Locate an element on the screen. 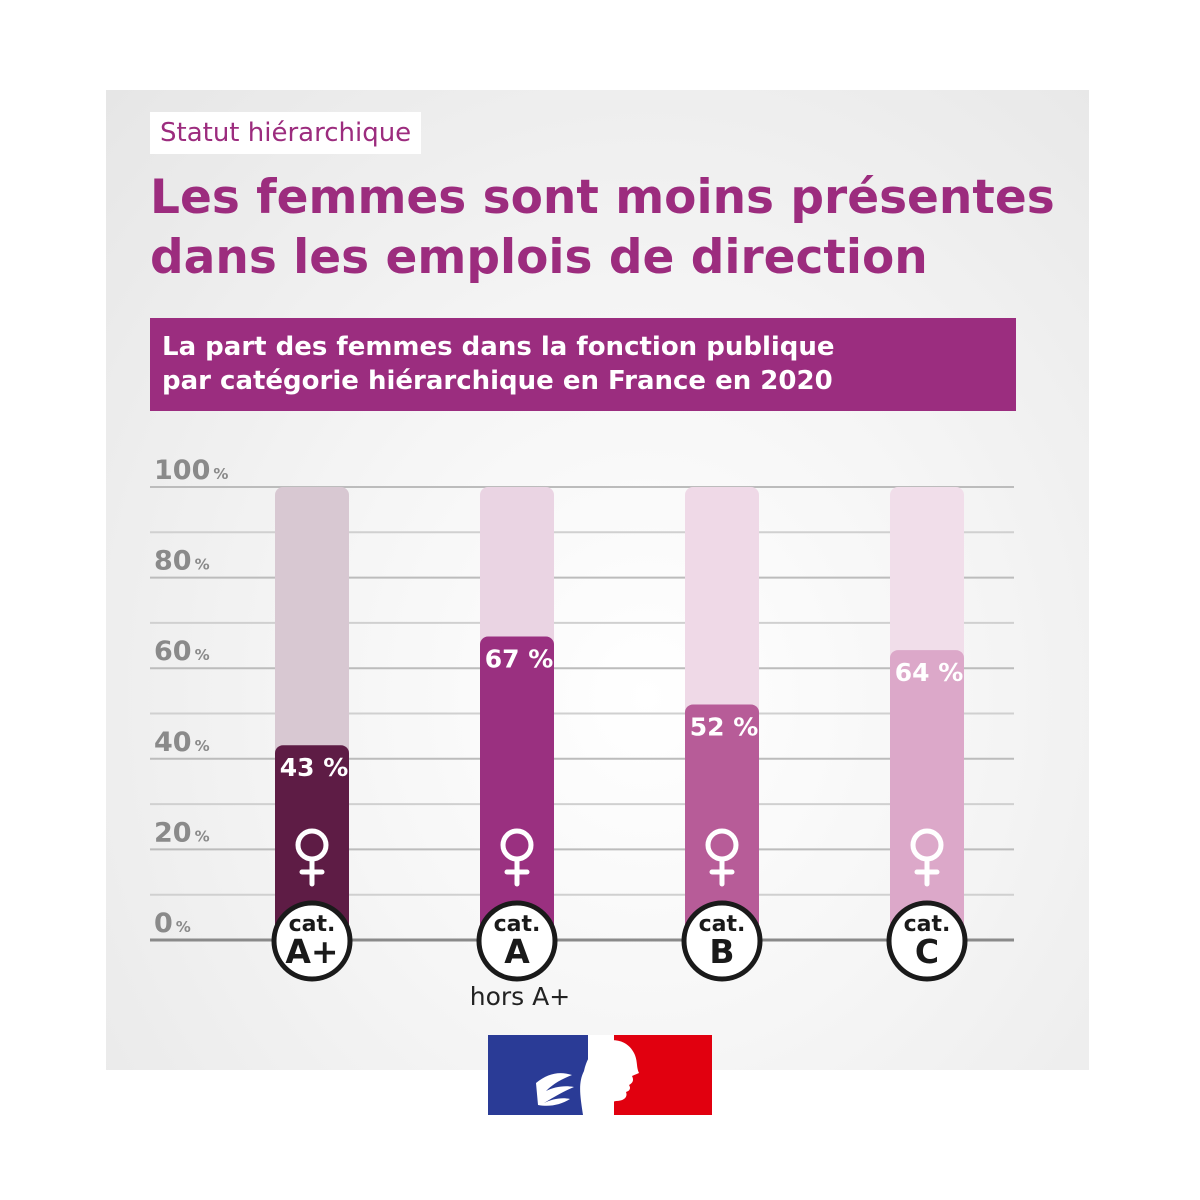  title-line-1: Les femmes sont moins présentes is located at coordinates (602, 197).